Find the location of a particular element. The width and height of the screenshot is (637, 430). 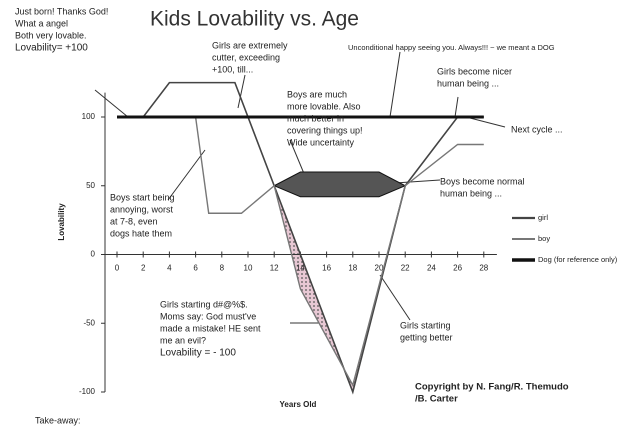

y-tick-label: 100 is located at coordinates (89, 116).